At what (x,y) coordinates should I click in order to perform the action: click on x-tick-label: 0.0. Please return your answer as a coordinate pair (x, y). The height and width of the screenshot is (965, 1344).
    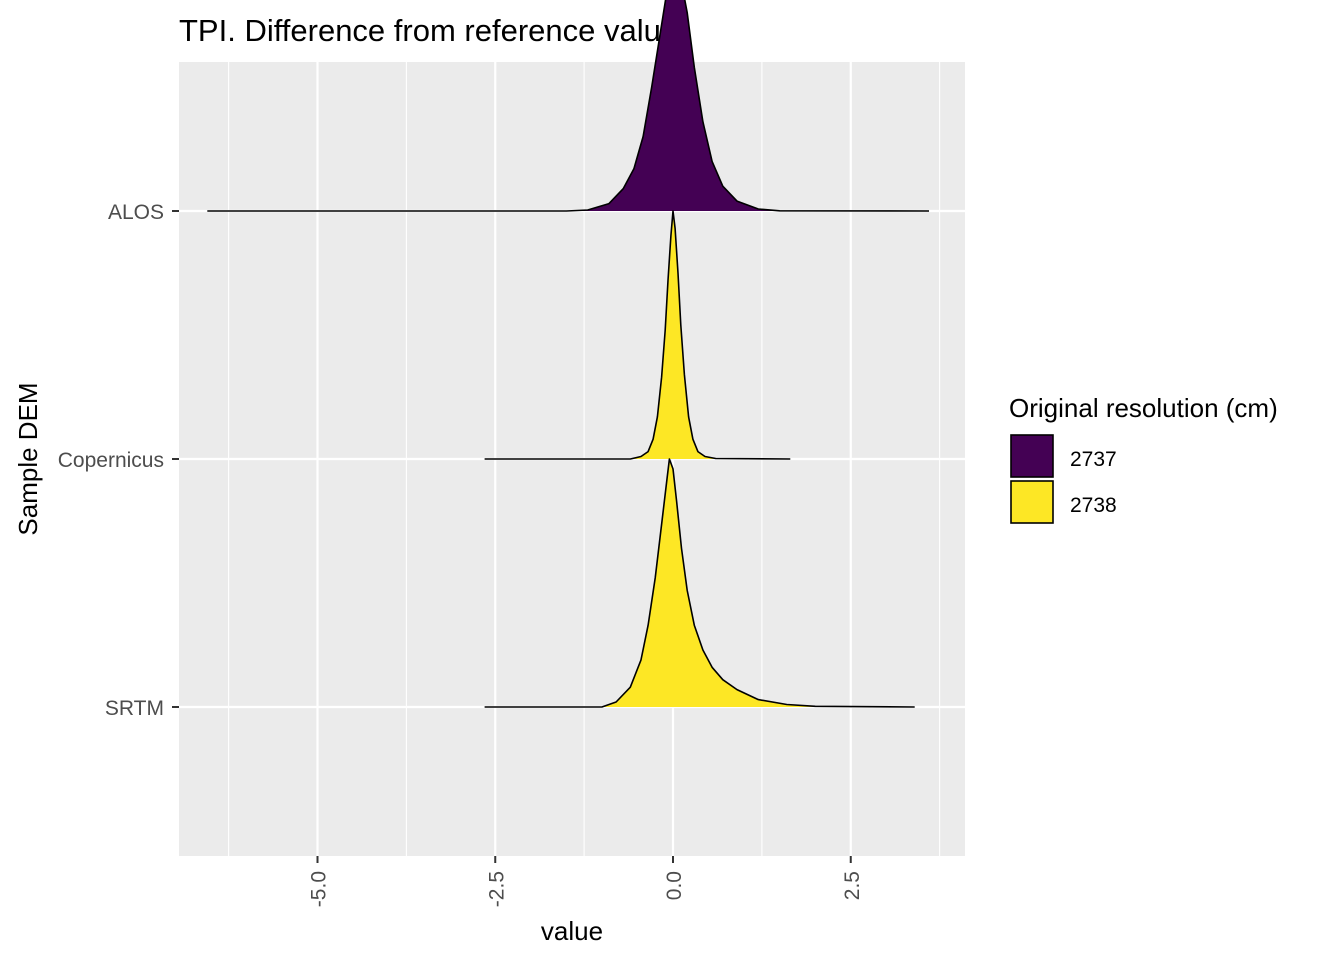
    Looking at the image, I should click on (674, 885).